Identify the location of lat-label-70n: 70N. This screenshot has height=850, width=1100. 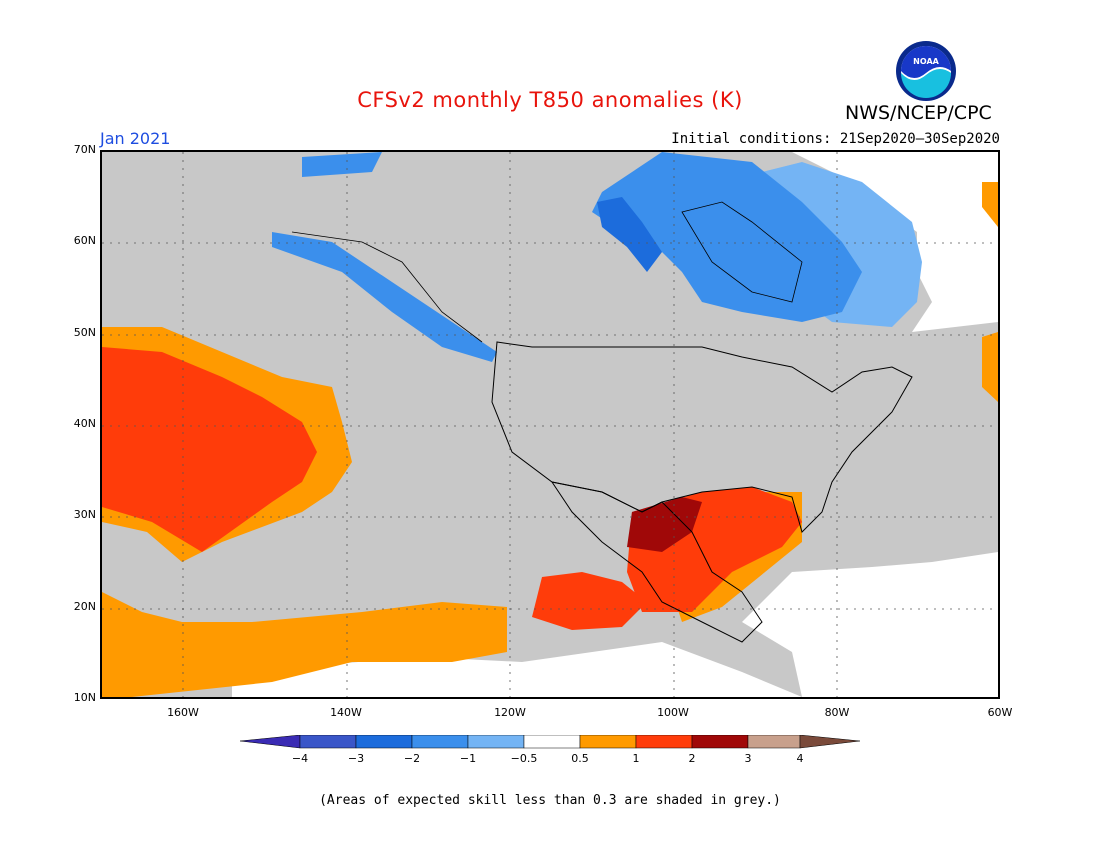
(84, 149).